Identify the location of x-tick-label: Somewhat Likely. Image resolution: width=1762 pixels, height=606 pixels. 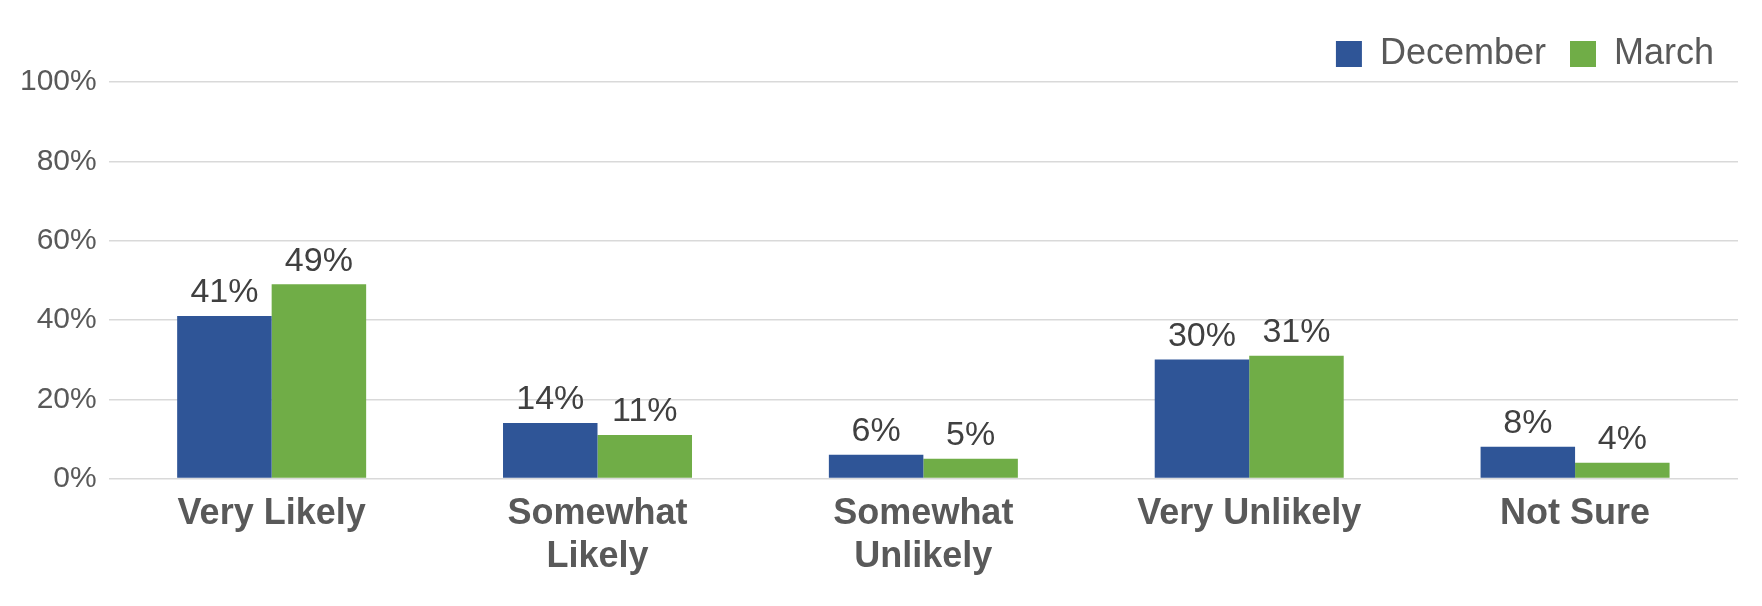
(597, 533).